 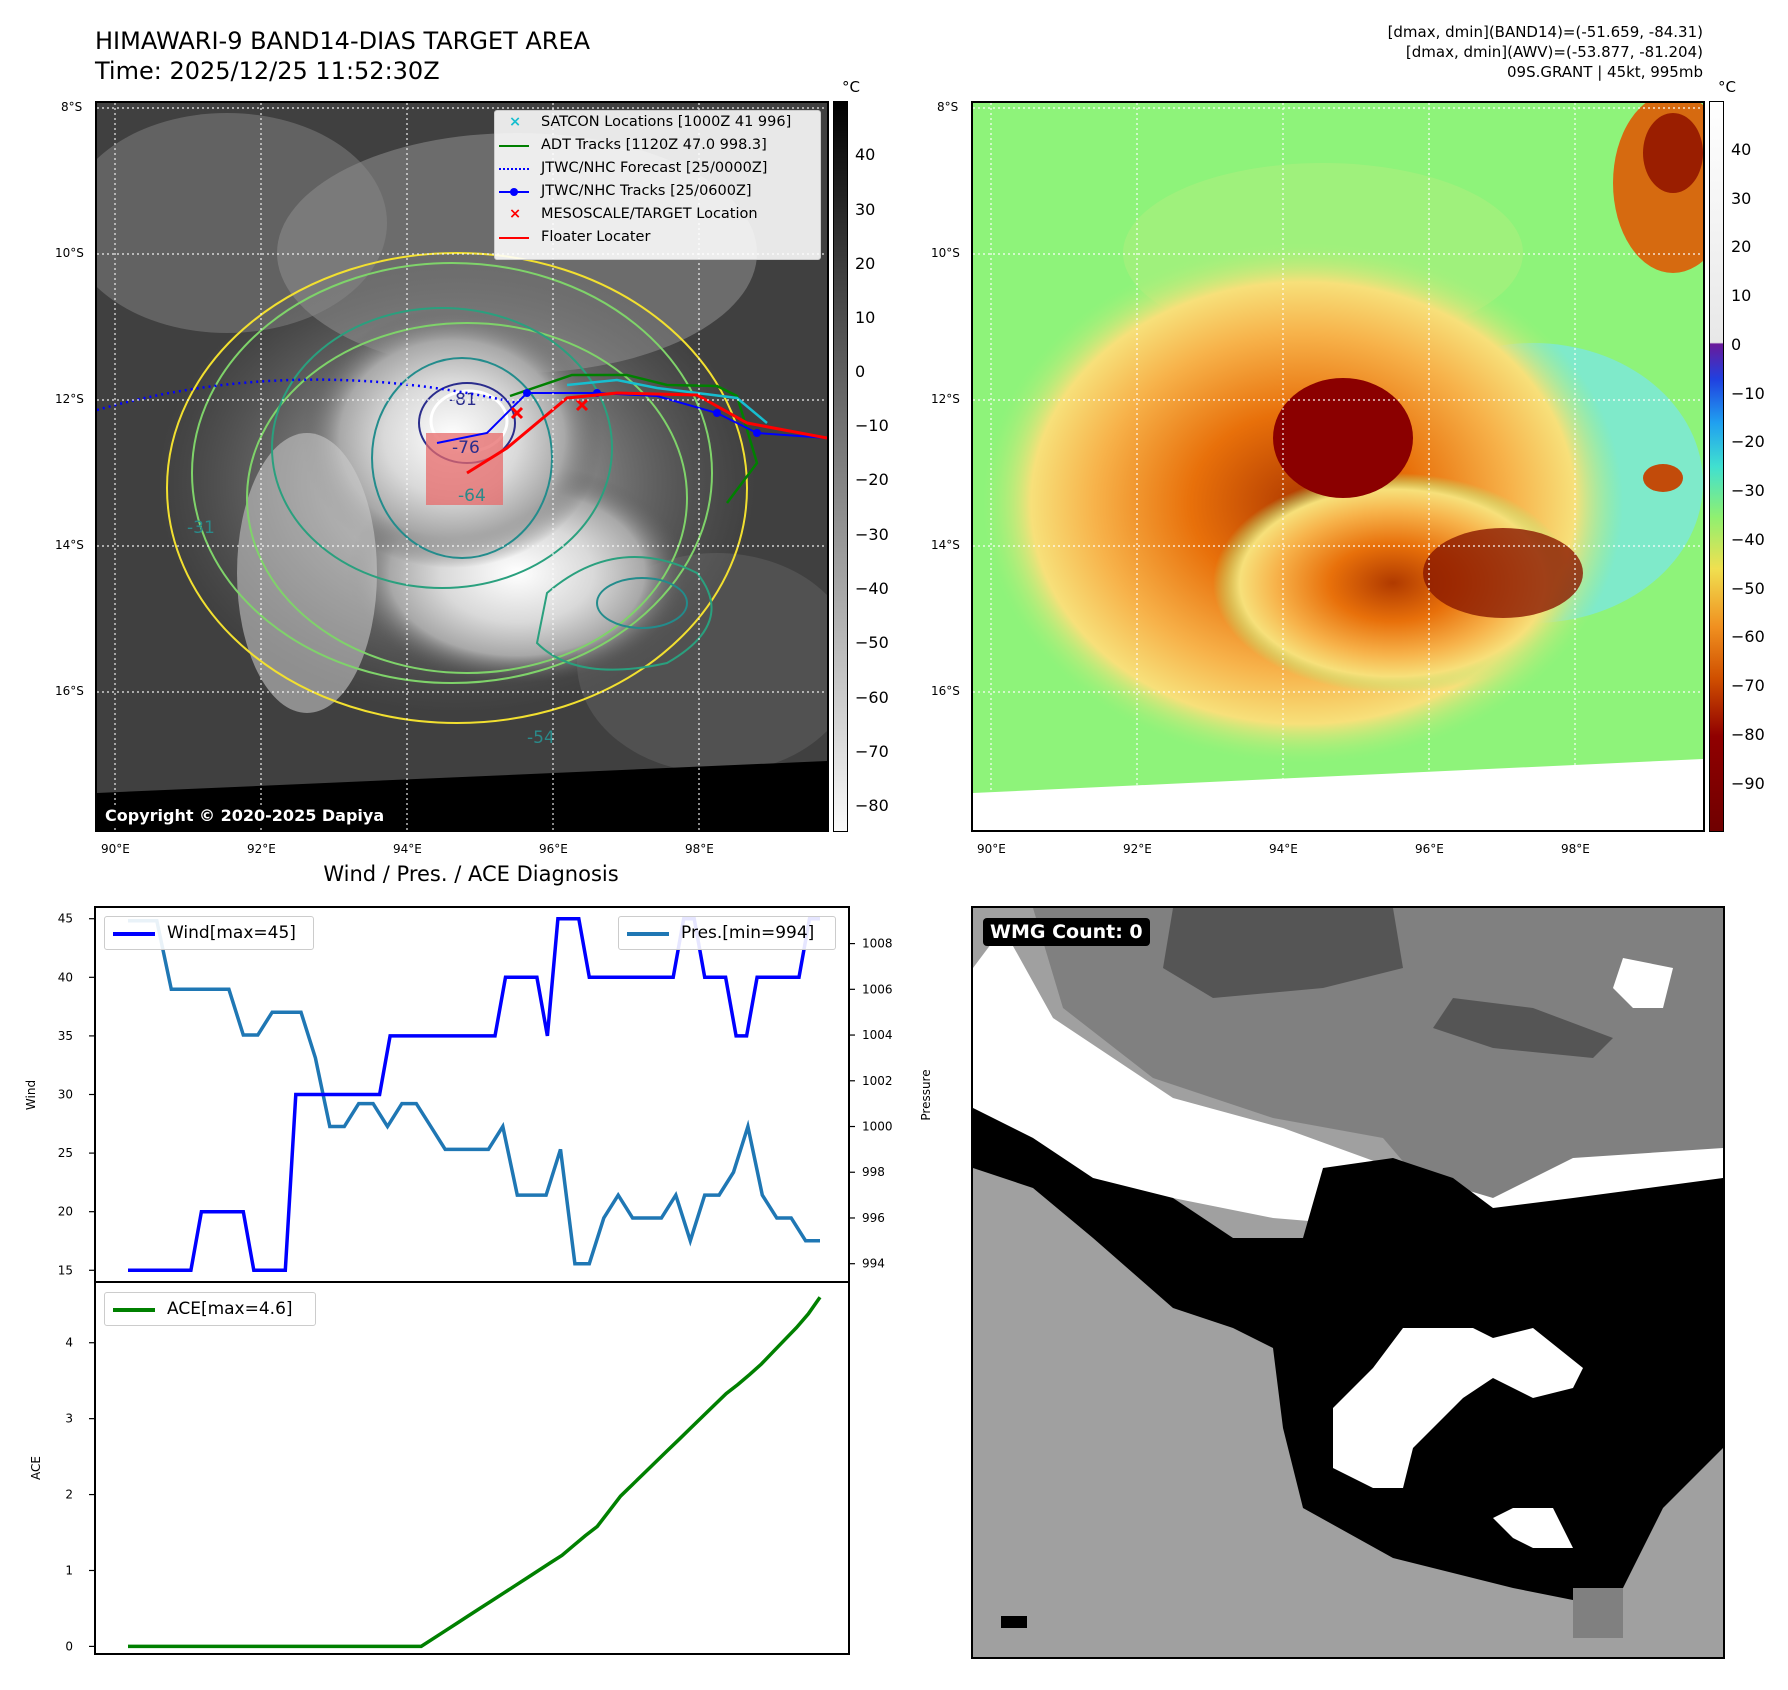 I want to click on copyright-label: Copyright © 2020-2025 Dapiya, so click(x=245, y=815).